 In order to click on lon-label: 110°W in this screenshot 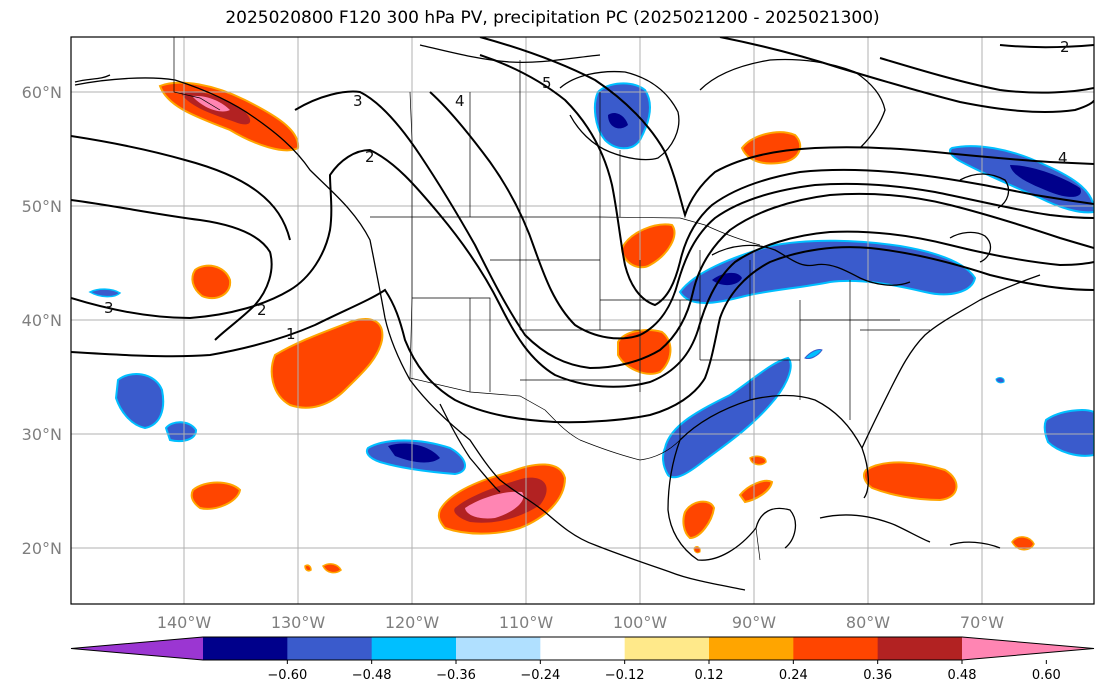, I will do `click(526, 622)`.